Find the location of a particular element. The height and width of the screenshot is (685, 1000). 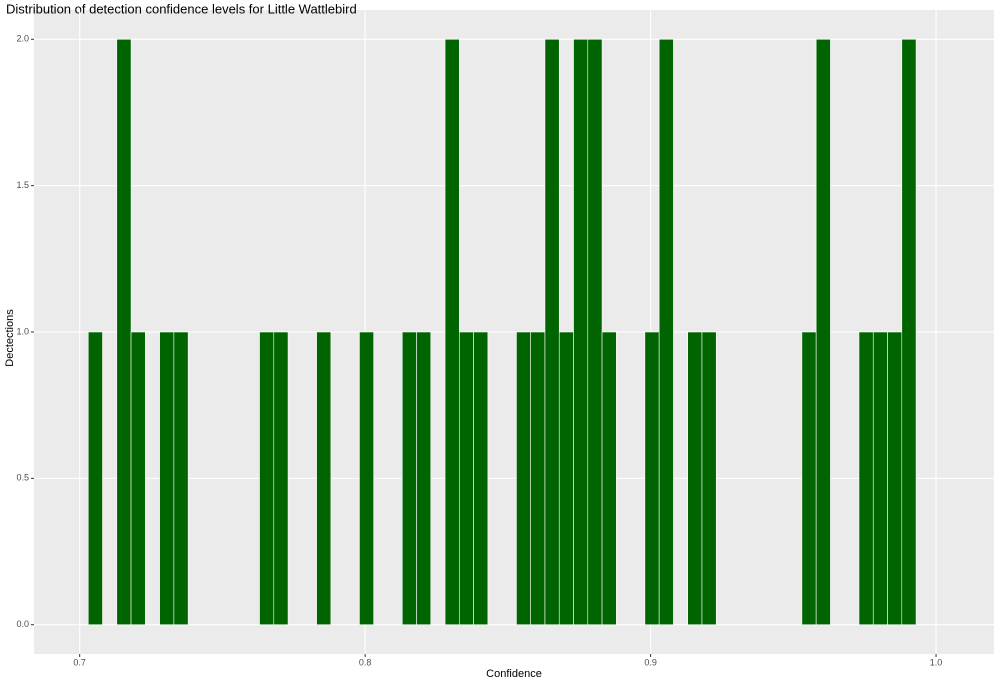

y-axis-label: Dectections is located at coordinates (10, 338).